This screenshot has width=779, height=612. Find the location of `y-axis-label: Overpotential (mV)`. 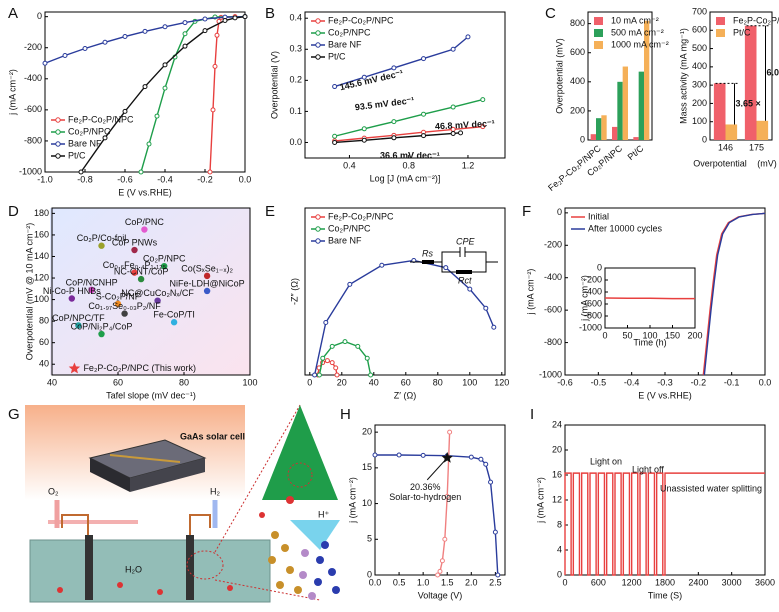

y-axis-label: Overpotential (mV) is located at coordinates (559, 76).